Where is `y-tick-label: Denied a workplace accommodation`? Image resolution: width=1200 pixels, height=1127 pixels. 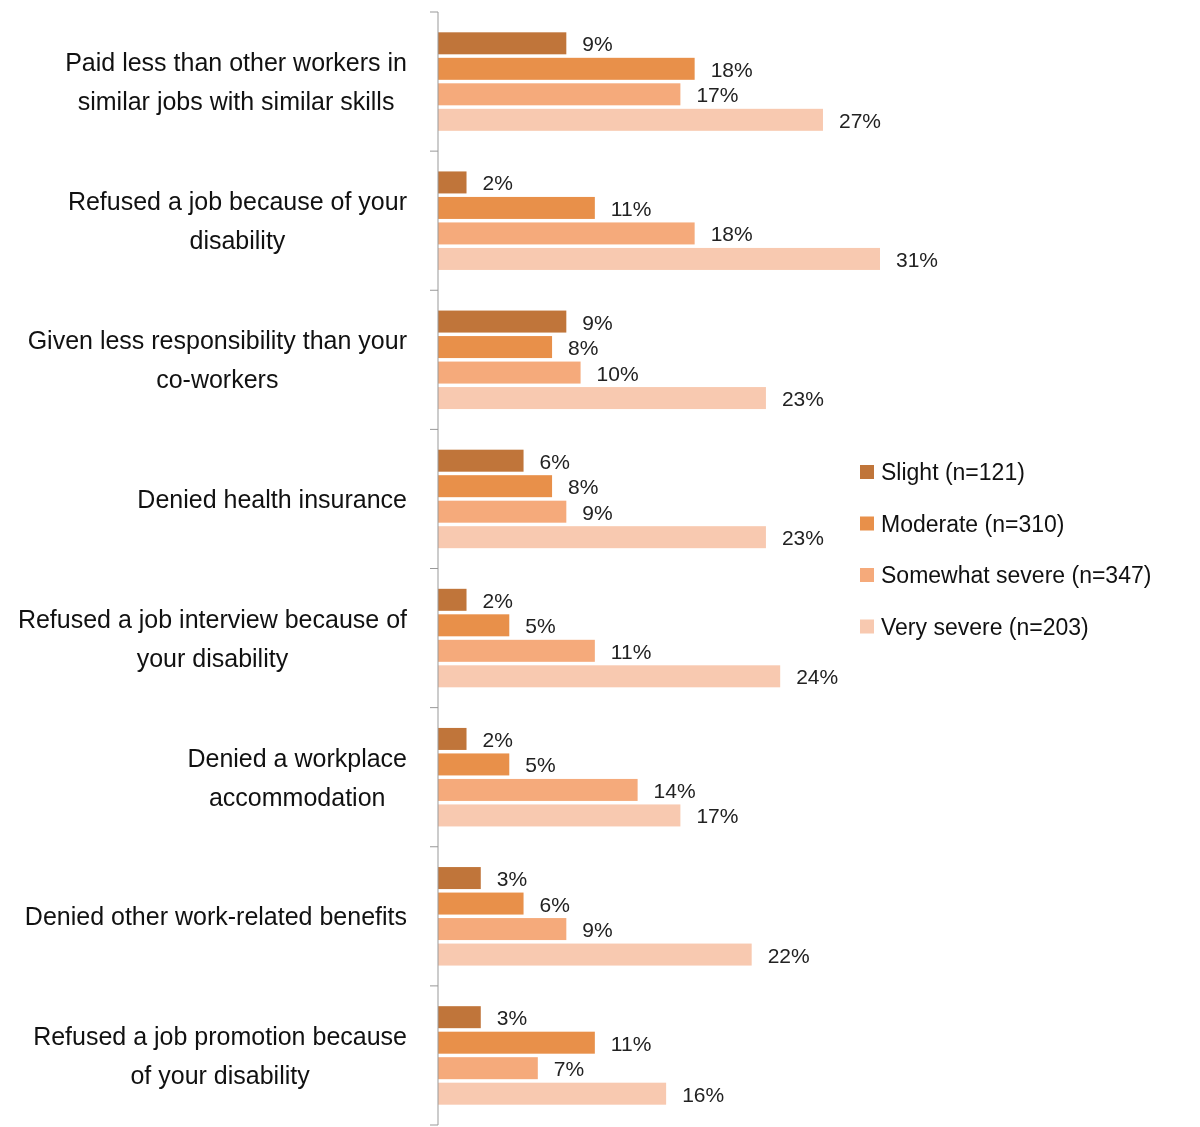 y-tick-label: Denied a workplace accommodation is located at coordinates (297, 777).